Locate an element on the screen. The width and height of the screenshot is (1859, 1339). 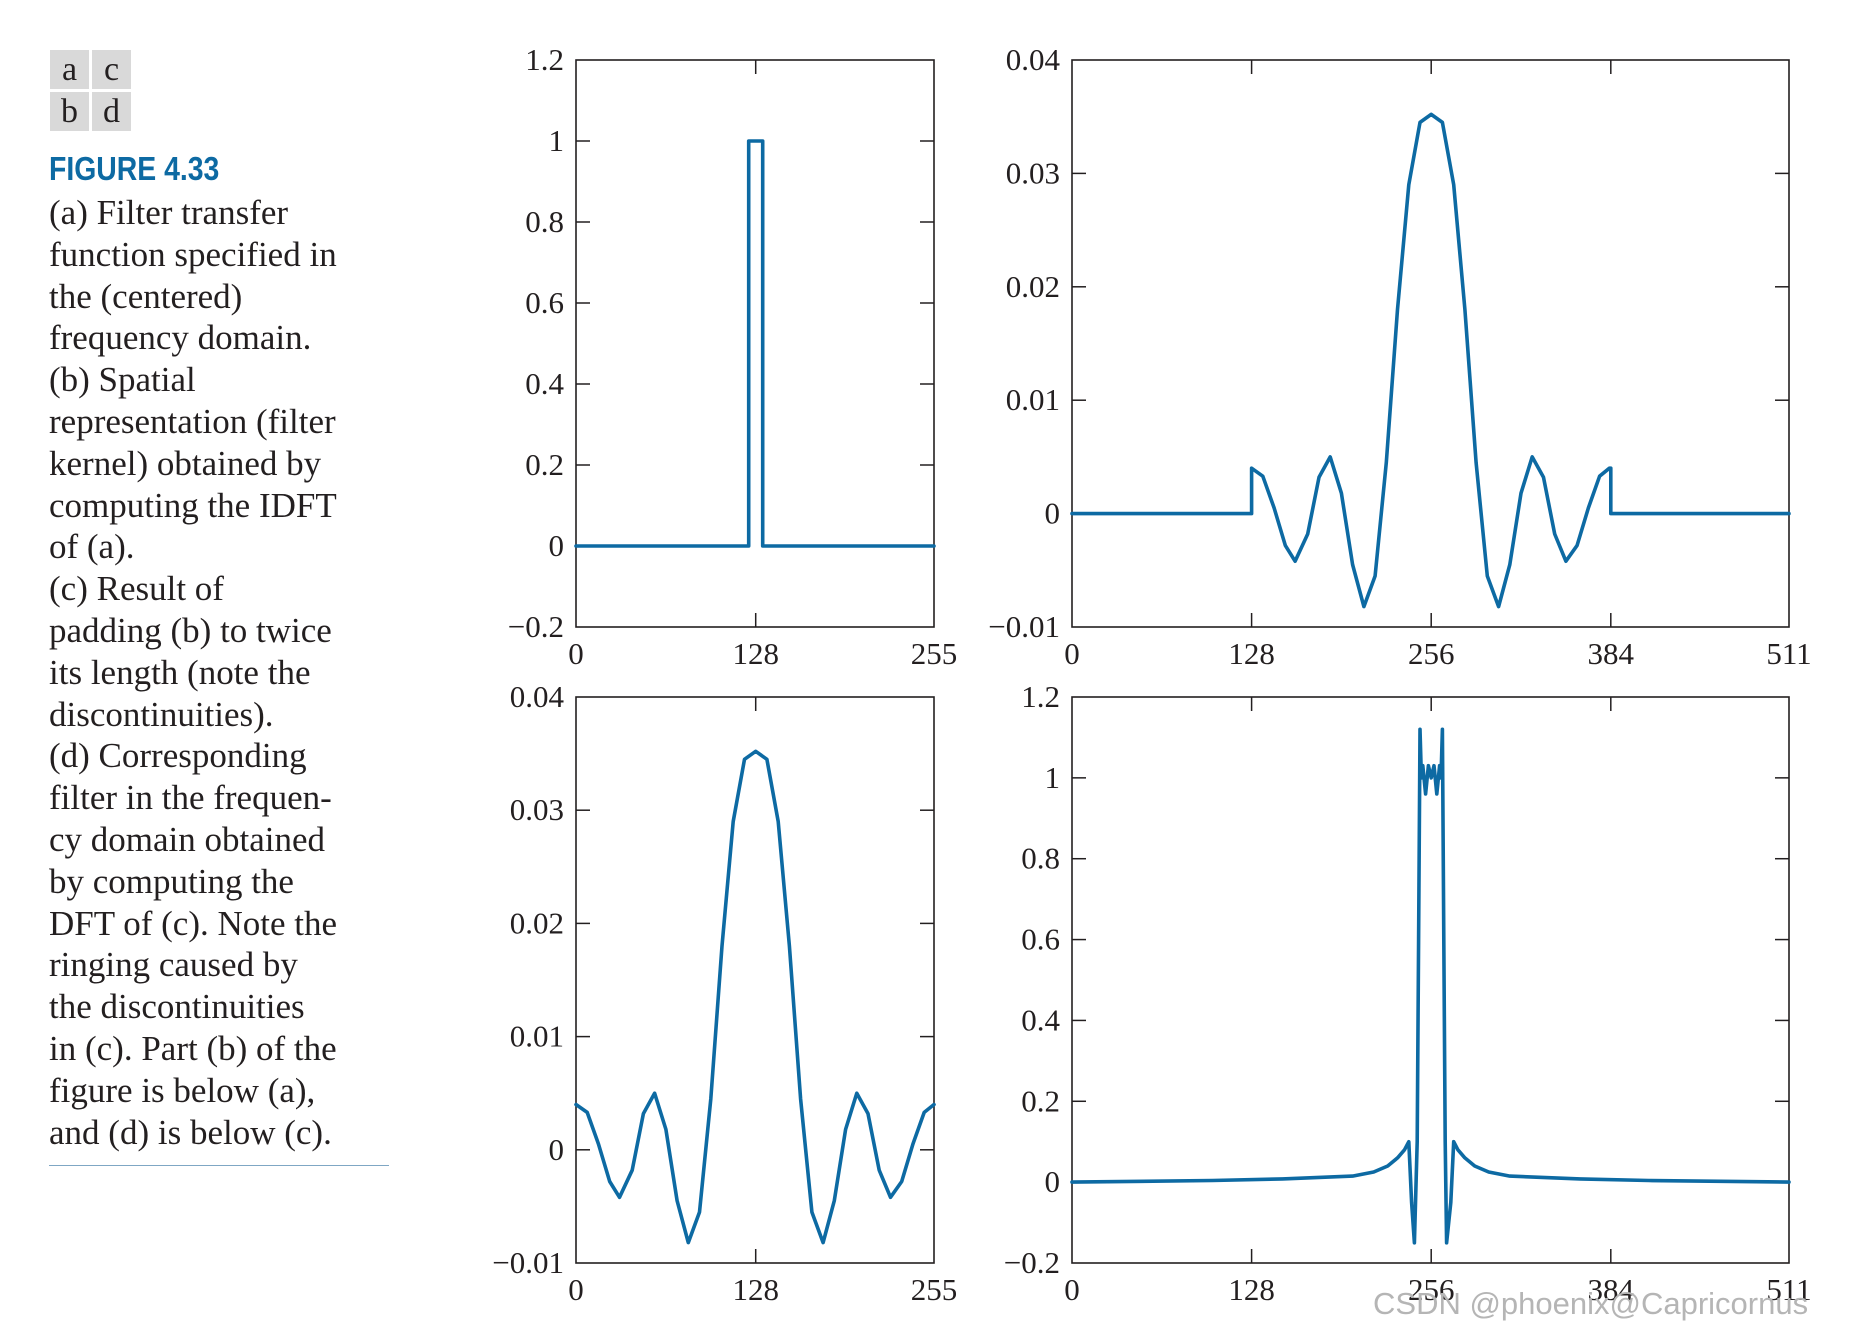
series-line-c is located at coordinates (1430, 360).